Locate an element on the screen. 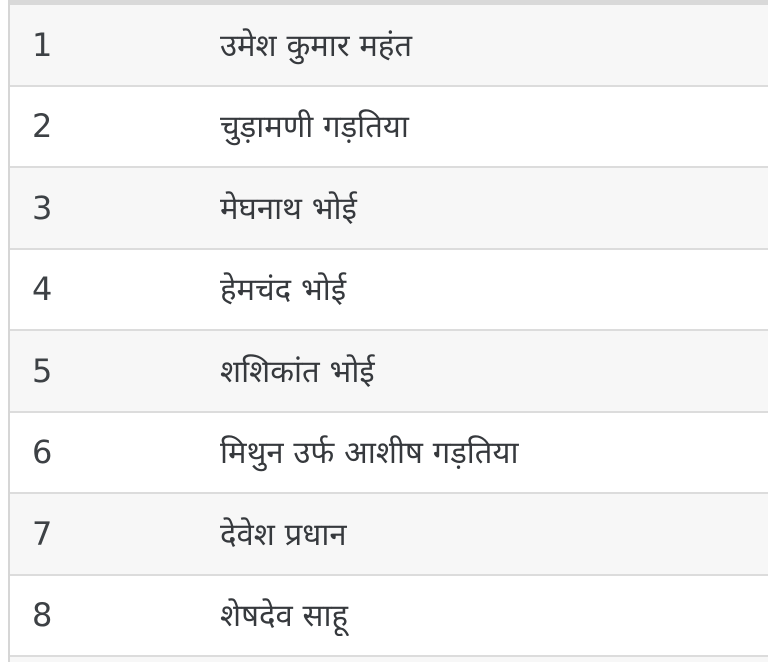 The width and height of the screenshot is (768, 662). row-number: 7 is located at coordinates (42, 533).